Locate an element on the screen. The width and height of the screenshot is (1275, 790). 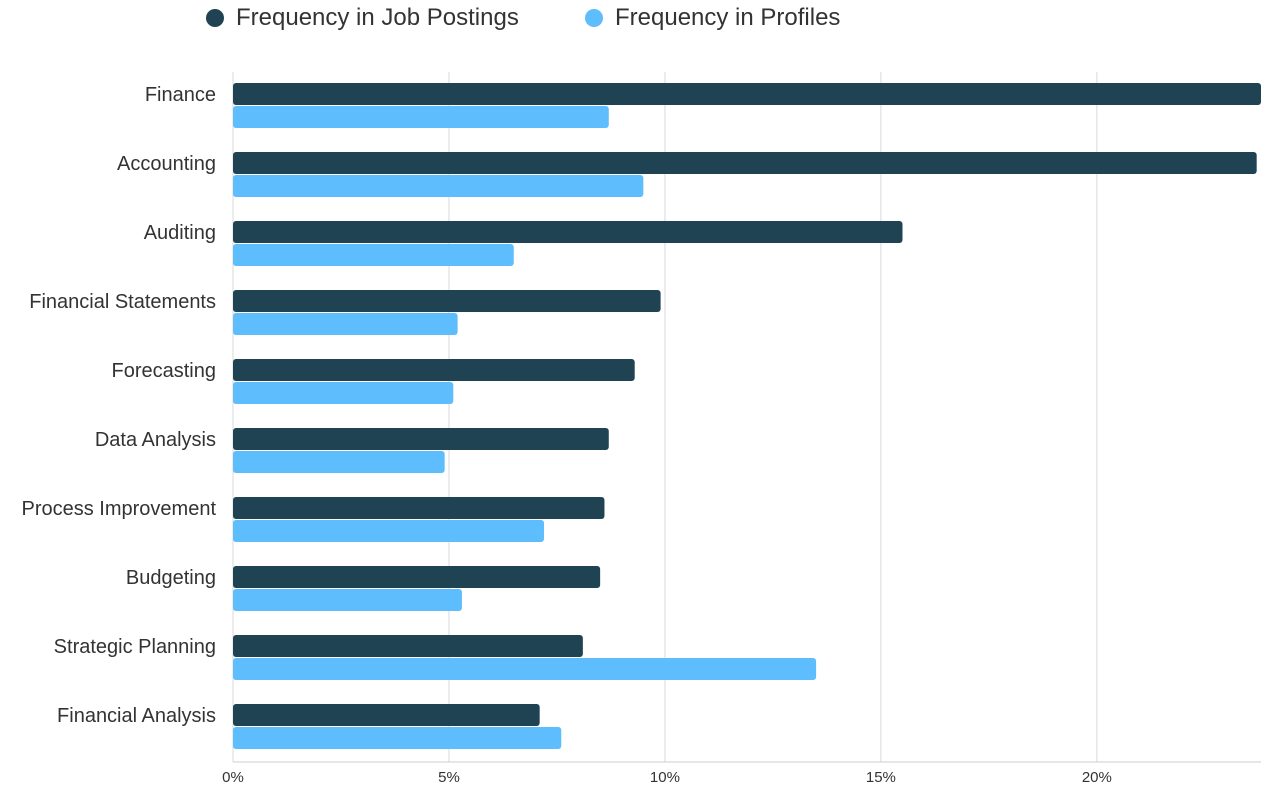
legend-label-job-postings: Frequency in Job Postings is located at coordinates (377, 17).